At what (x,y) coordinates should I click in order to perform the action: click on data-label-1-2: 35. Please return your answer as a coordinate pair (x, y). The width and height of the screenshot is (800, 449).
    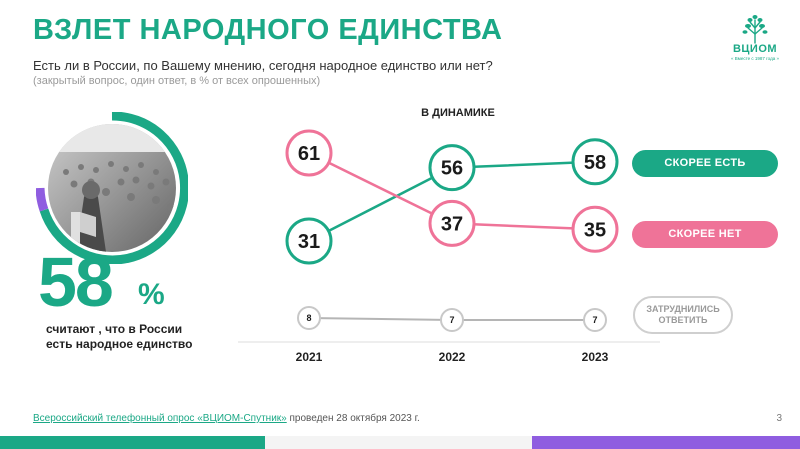
    Looking at the image, I should click on (595, 230).